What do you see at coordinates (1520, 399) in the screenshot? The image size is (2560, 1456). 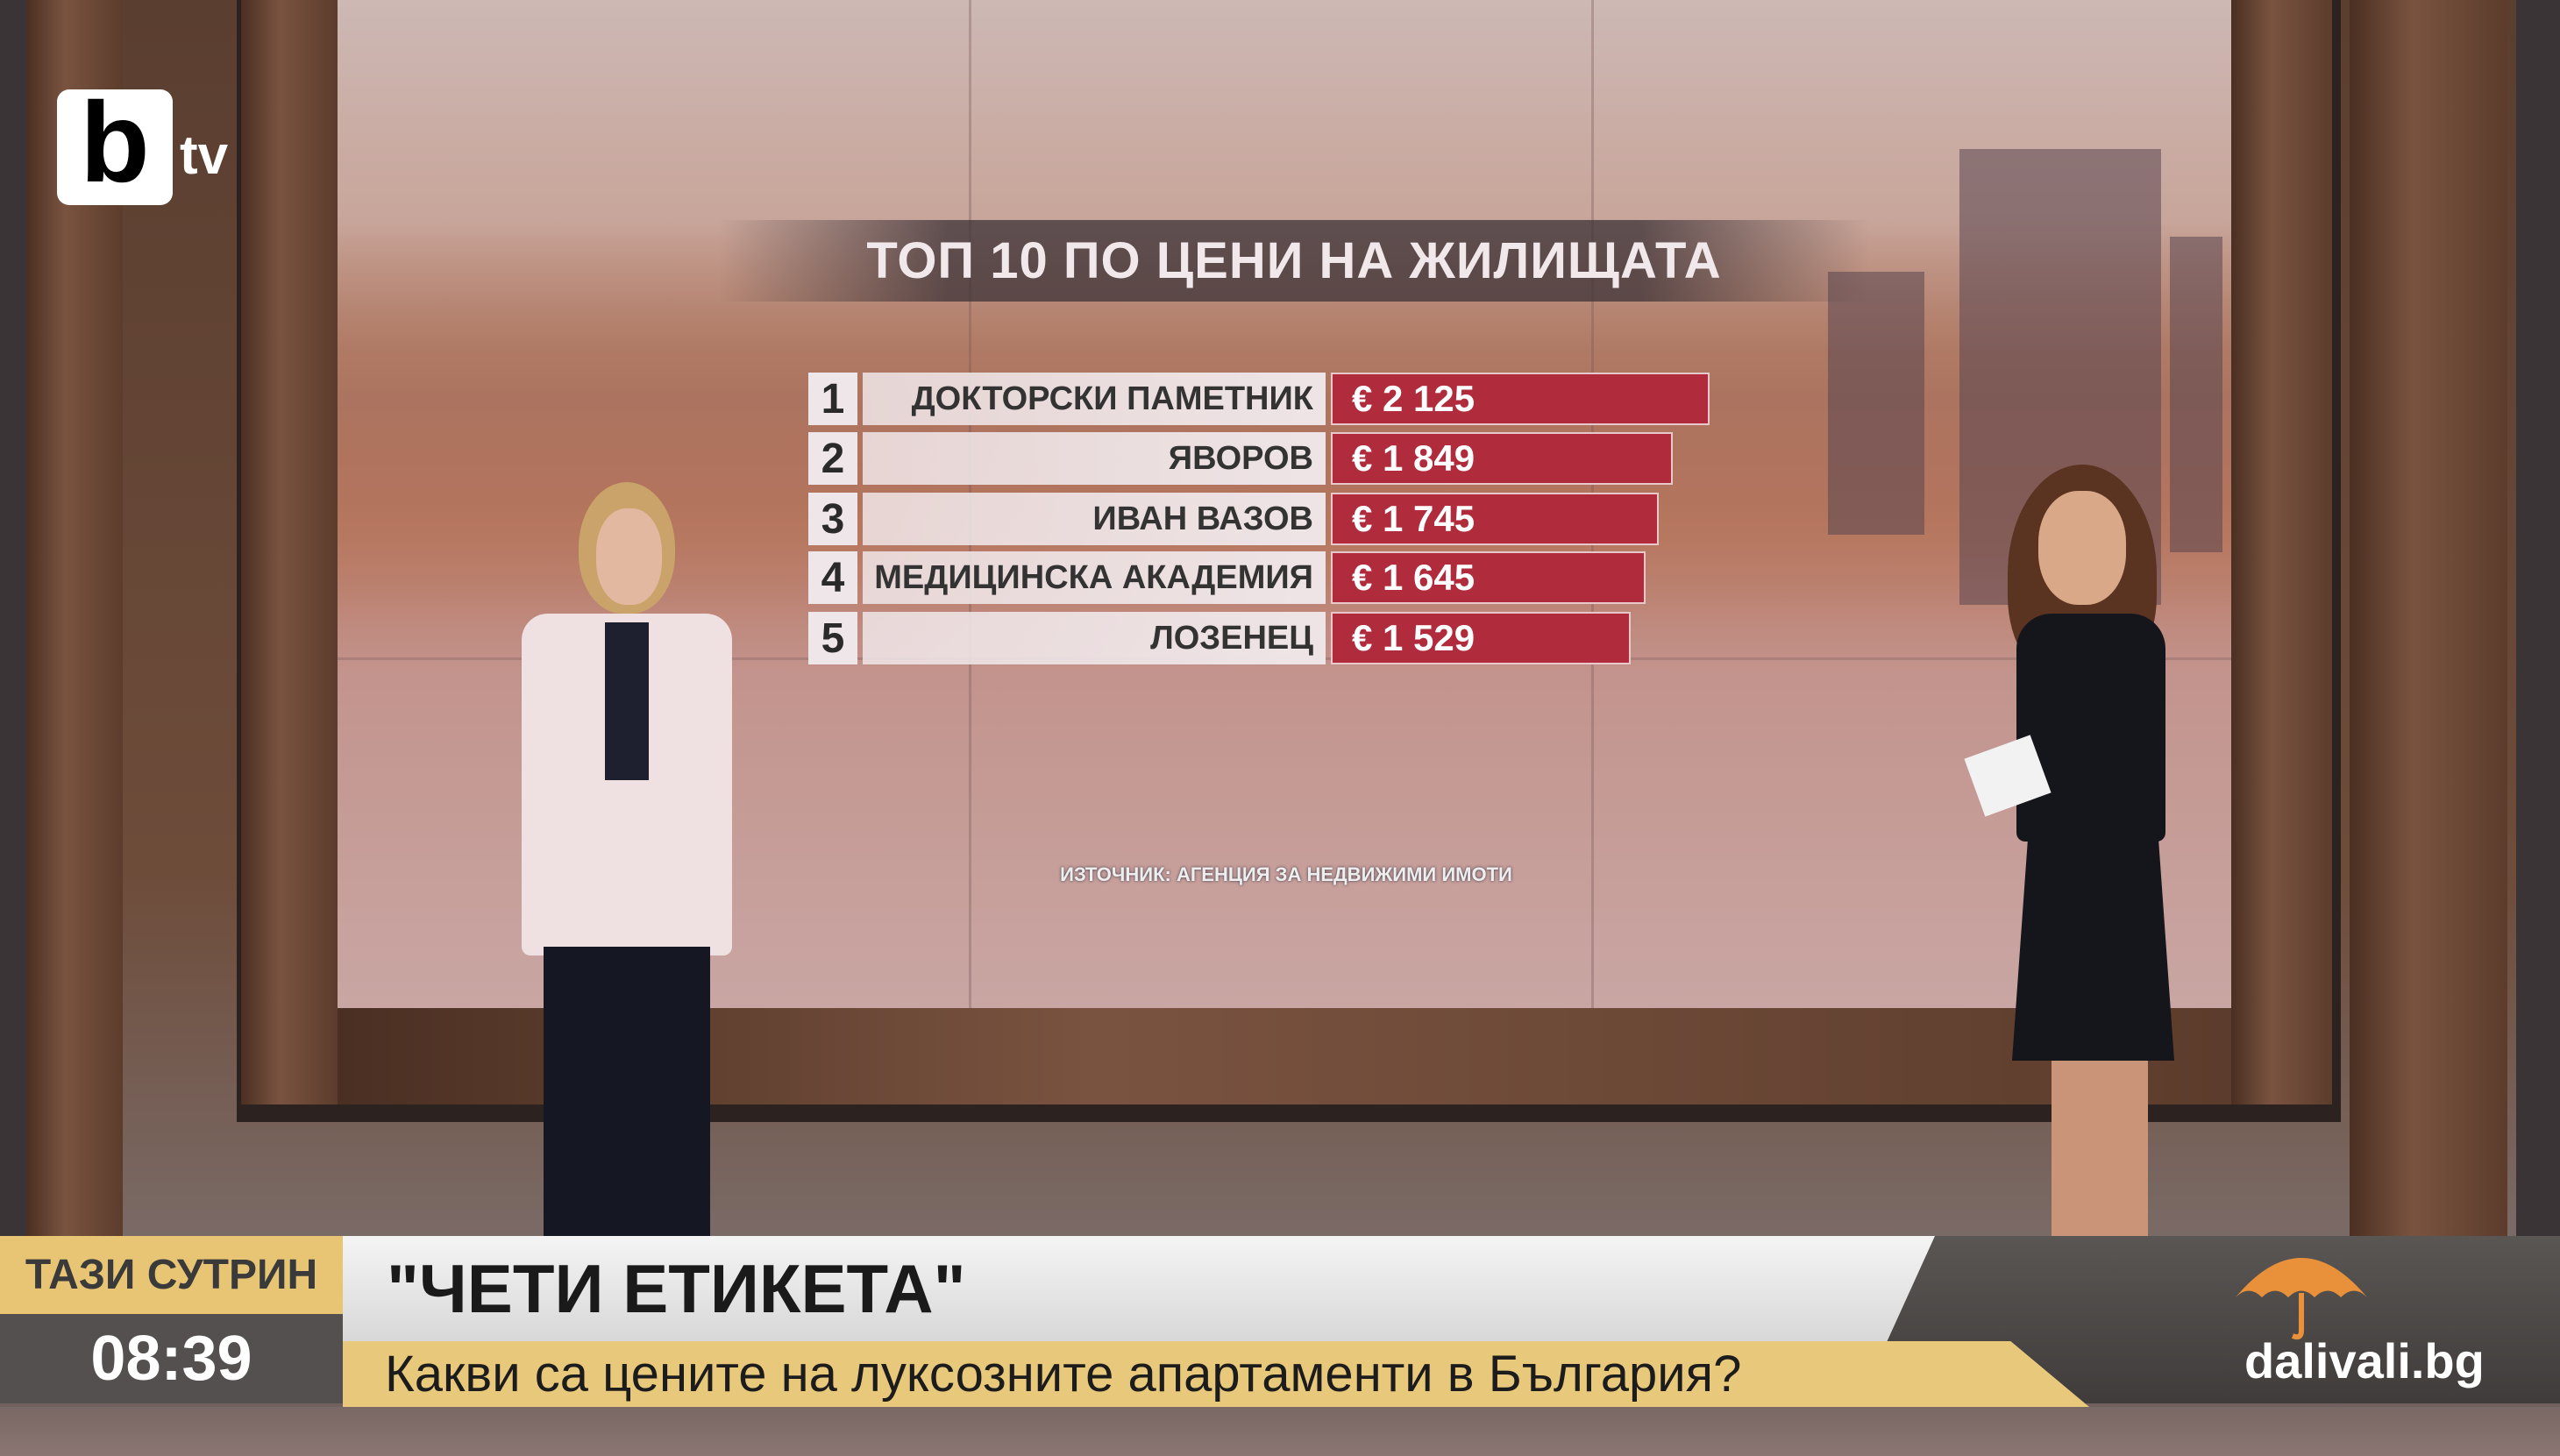 I see `price-bar: € 2 125` at bounding box center [1520, 399].